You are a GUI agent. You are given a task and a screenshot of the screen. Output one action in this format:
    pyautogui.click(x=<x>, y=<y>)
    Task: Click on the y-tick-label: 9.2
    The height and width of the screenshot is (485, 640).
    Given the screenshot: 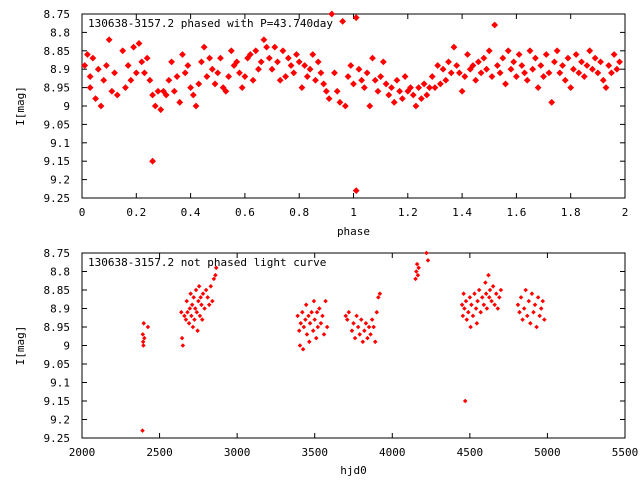 What is the action you would take?
    pyautogui.click(x=60, y=180)
    